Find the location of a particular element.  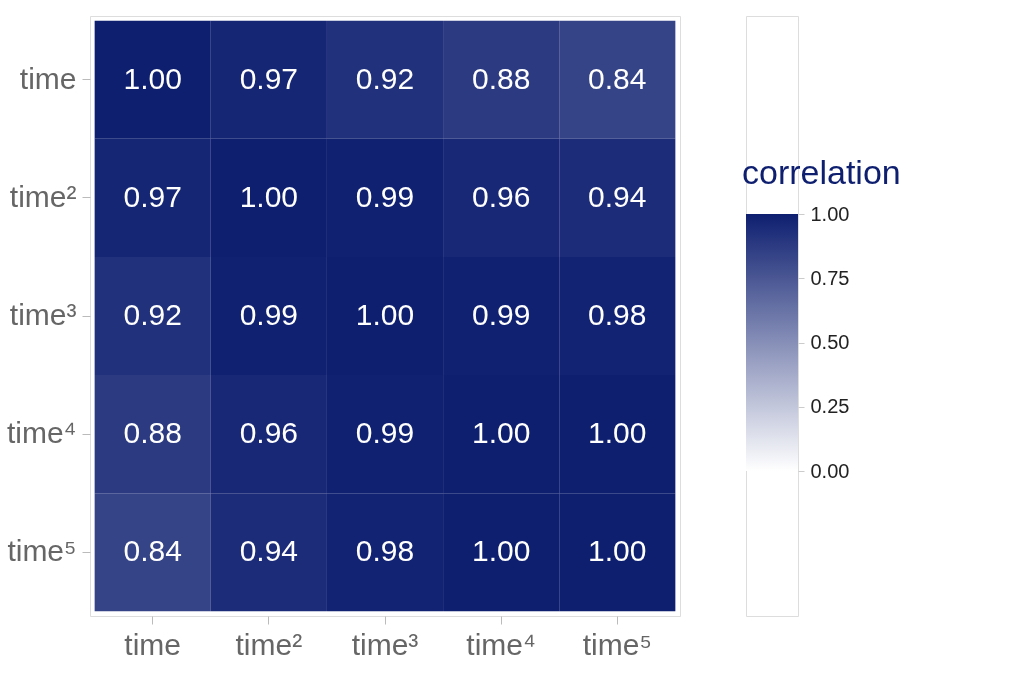

y-tick-label: time⁴ is located at coordinates (41, 433).